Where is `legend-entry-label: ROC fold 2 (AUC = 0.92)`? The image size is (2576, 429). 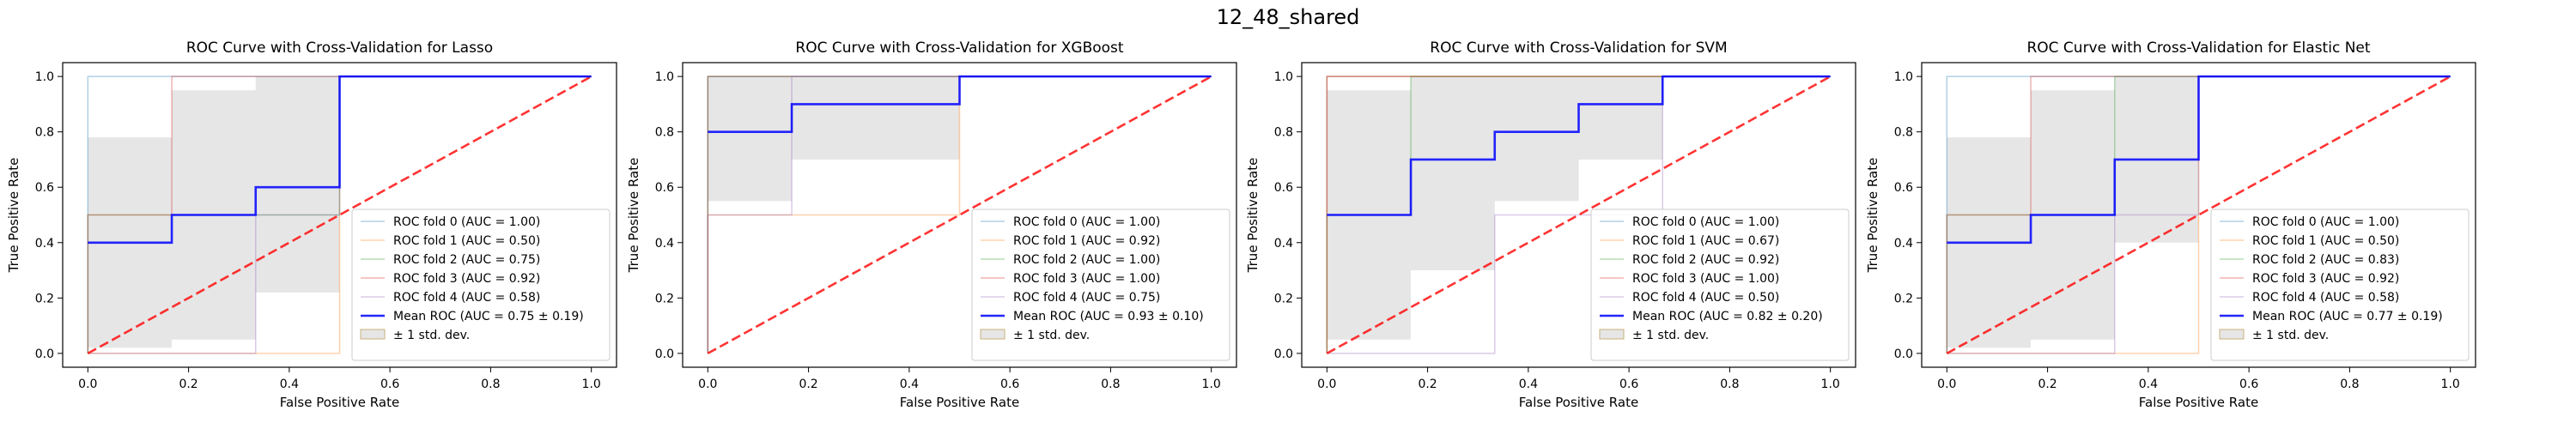 legend-entry-label: ROC fold 2 (AUC = 0.92) is located at coordinates (1705, 260).